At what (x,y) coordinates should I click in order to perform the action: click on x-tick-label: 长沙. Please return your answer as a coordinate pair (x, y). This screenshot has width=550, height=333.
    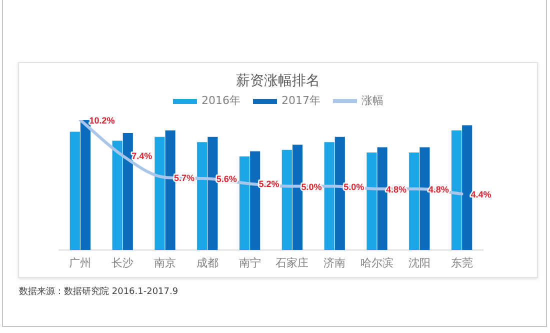
    Looking at the image, I should click on (123, 263).